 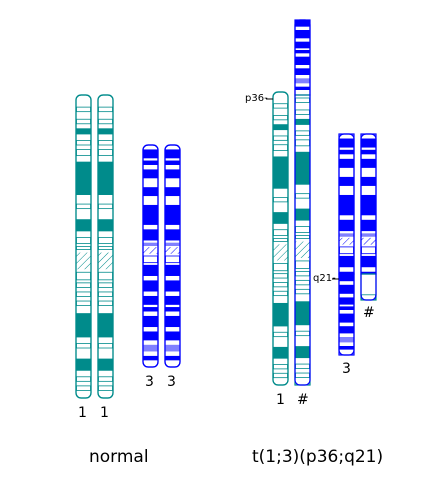 What do you see at coordinates (303, 400) in the screenshot?
I see `label-trans-der1: #` at bounding box center [303, 400].